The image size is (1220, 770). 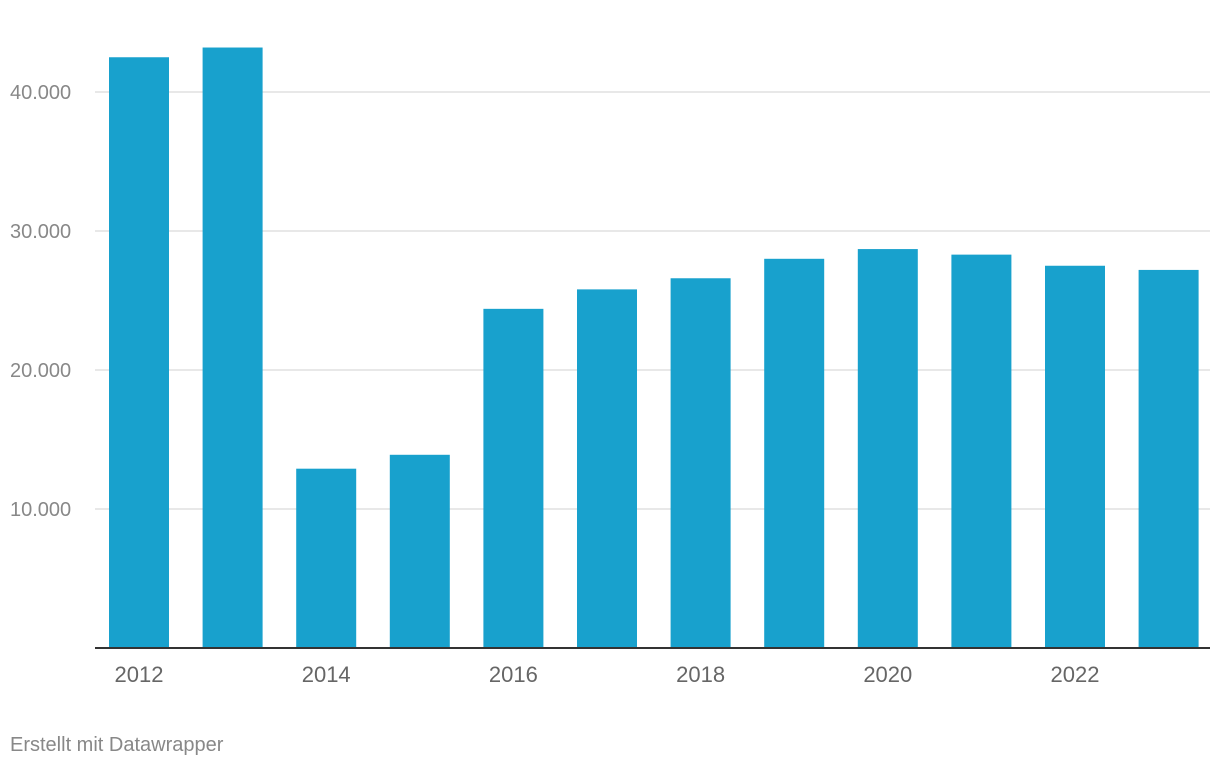 I want to click on bar-2019, so click(x=794, y=453).